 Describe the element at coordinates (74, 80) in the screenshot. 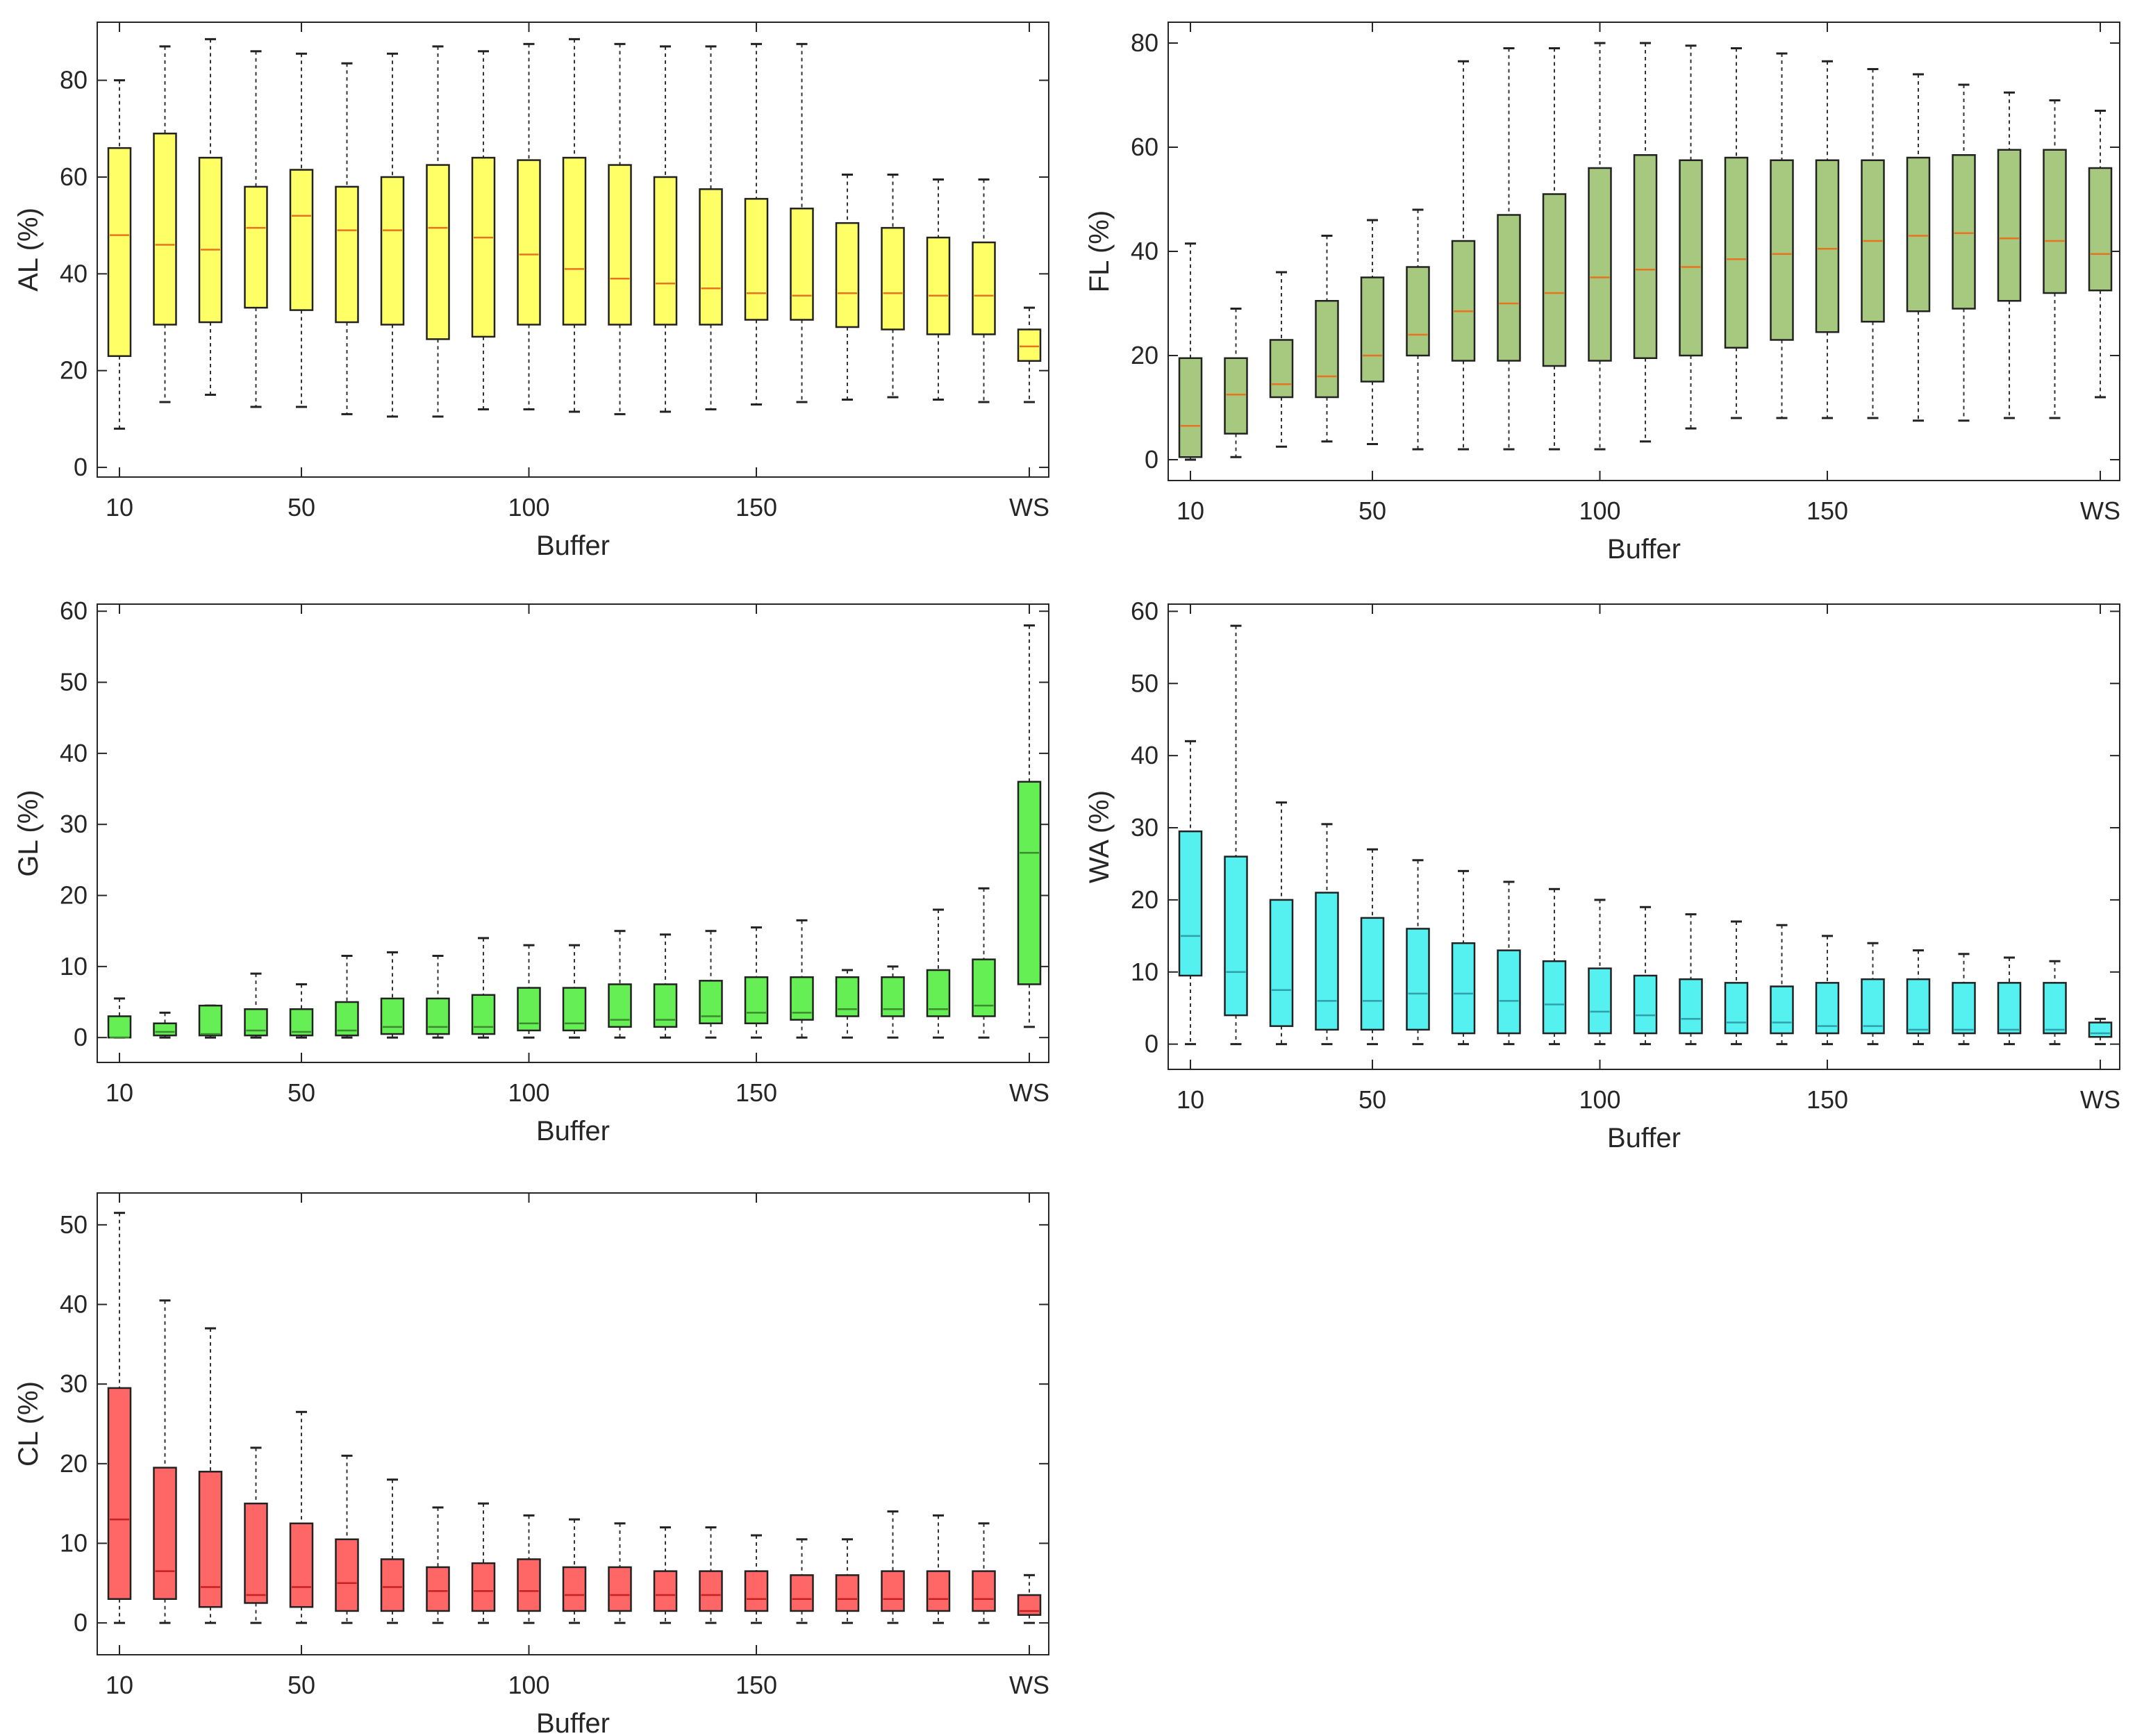

I see `y-tick-label: 80` at that location.